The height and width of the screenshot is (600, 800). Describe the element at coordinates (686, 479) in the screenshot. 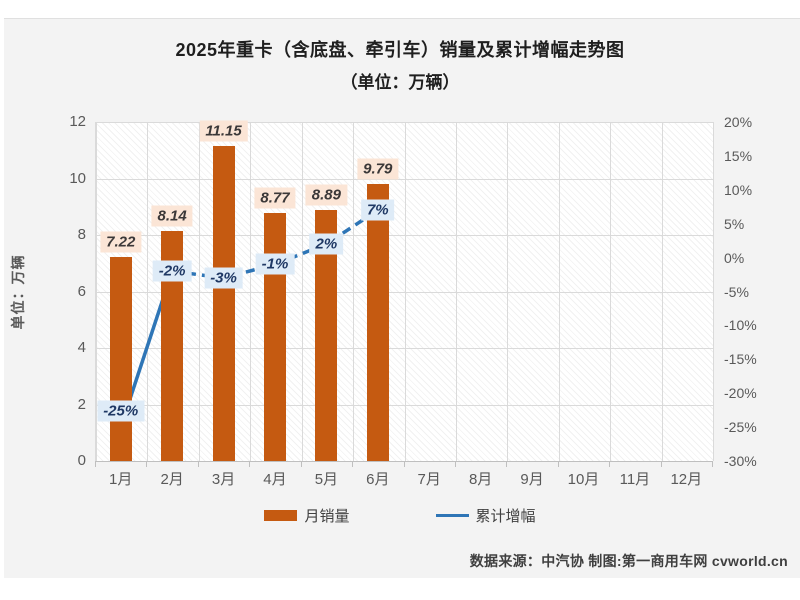

I see `x-axis-label: 12月` at that location.